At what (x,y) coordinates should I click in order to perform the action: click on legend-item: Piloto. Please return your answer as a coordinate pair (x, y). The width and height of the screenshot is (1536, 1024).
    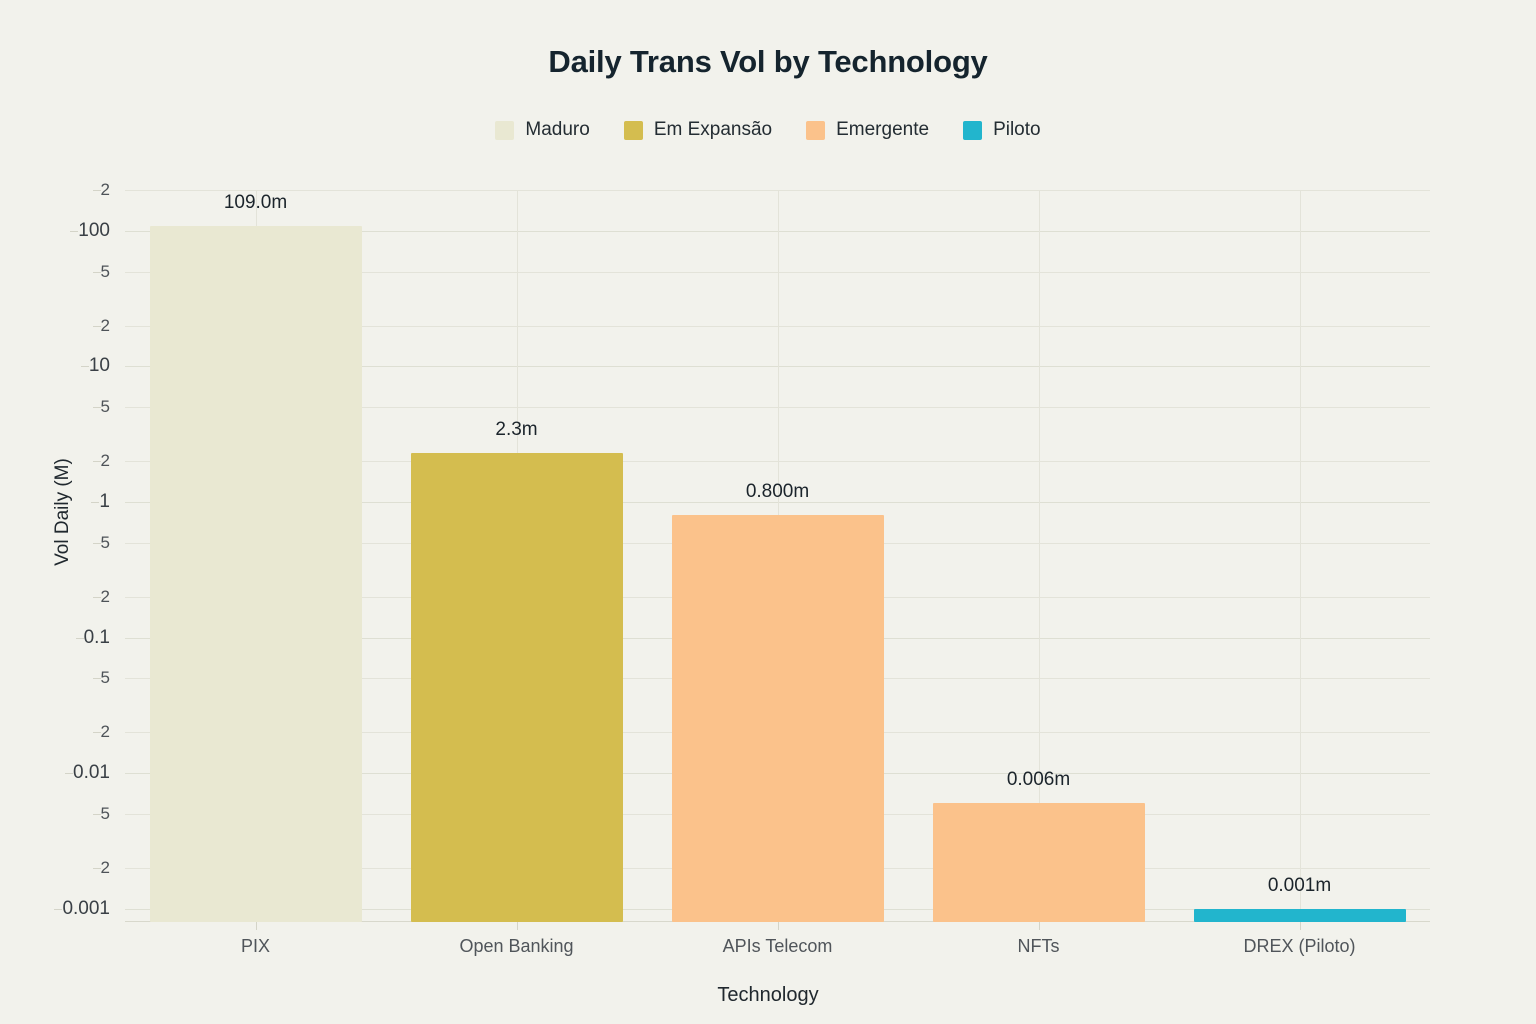
    Looking at the image, I should click on (1002, 130).